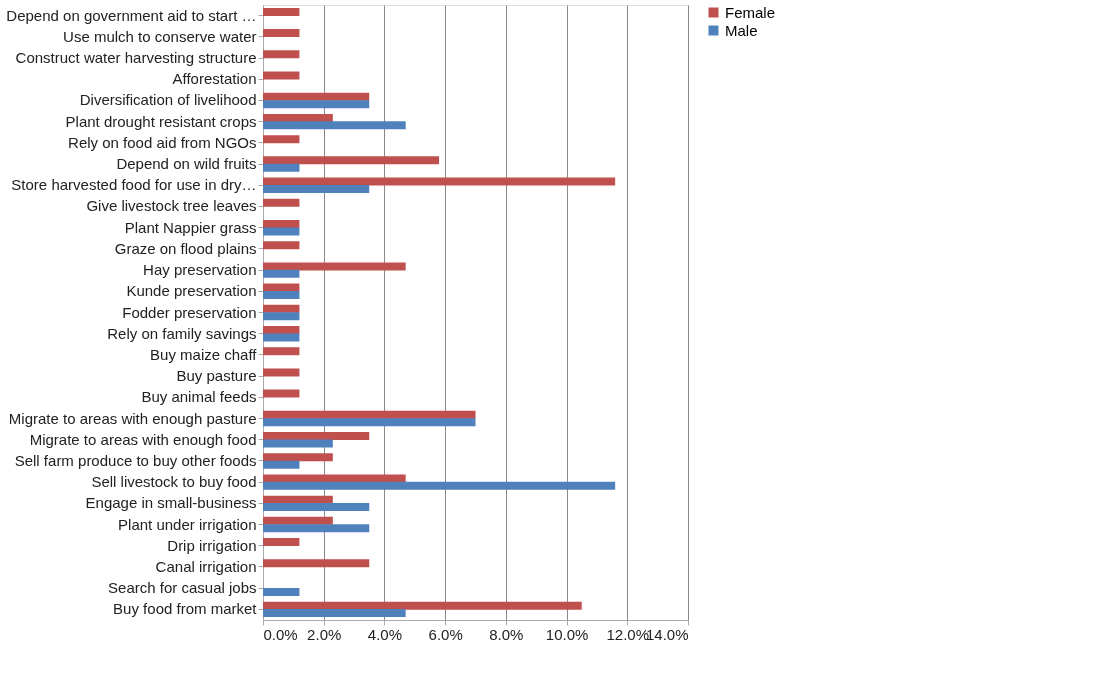 The height and width of the screenshot is (689, 1093). Describe the element at coordinates (143, 439) in the screenshot. I see `y-tick-label: Migrate to areas with enough food` at that location.